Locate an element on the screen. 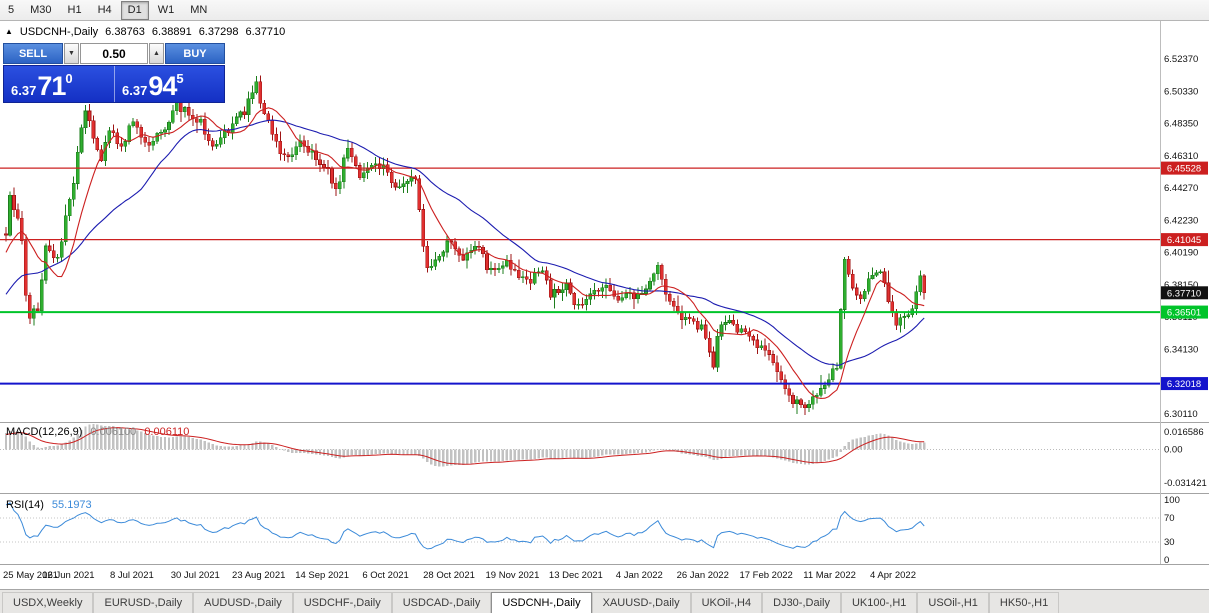 The height and width of the screenshot is (613, 1209). chart-tab-eurusd-daily: EURUSD-,Daily is located at coordinates (143, 602).